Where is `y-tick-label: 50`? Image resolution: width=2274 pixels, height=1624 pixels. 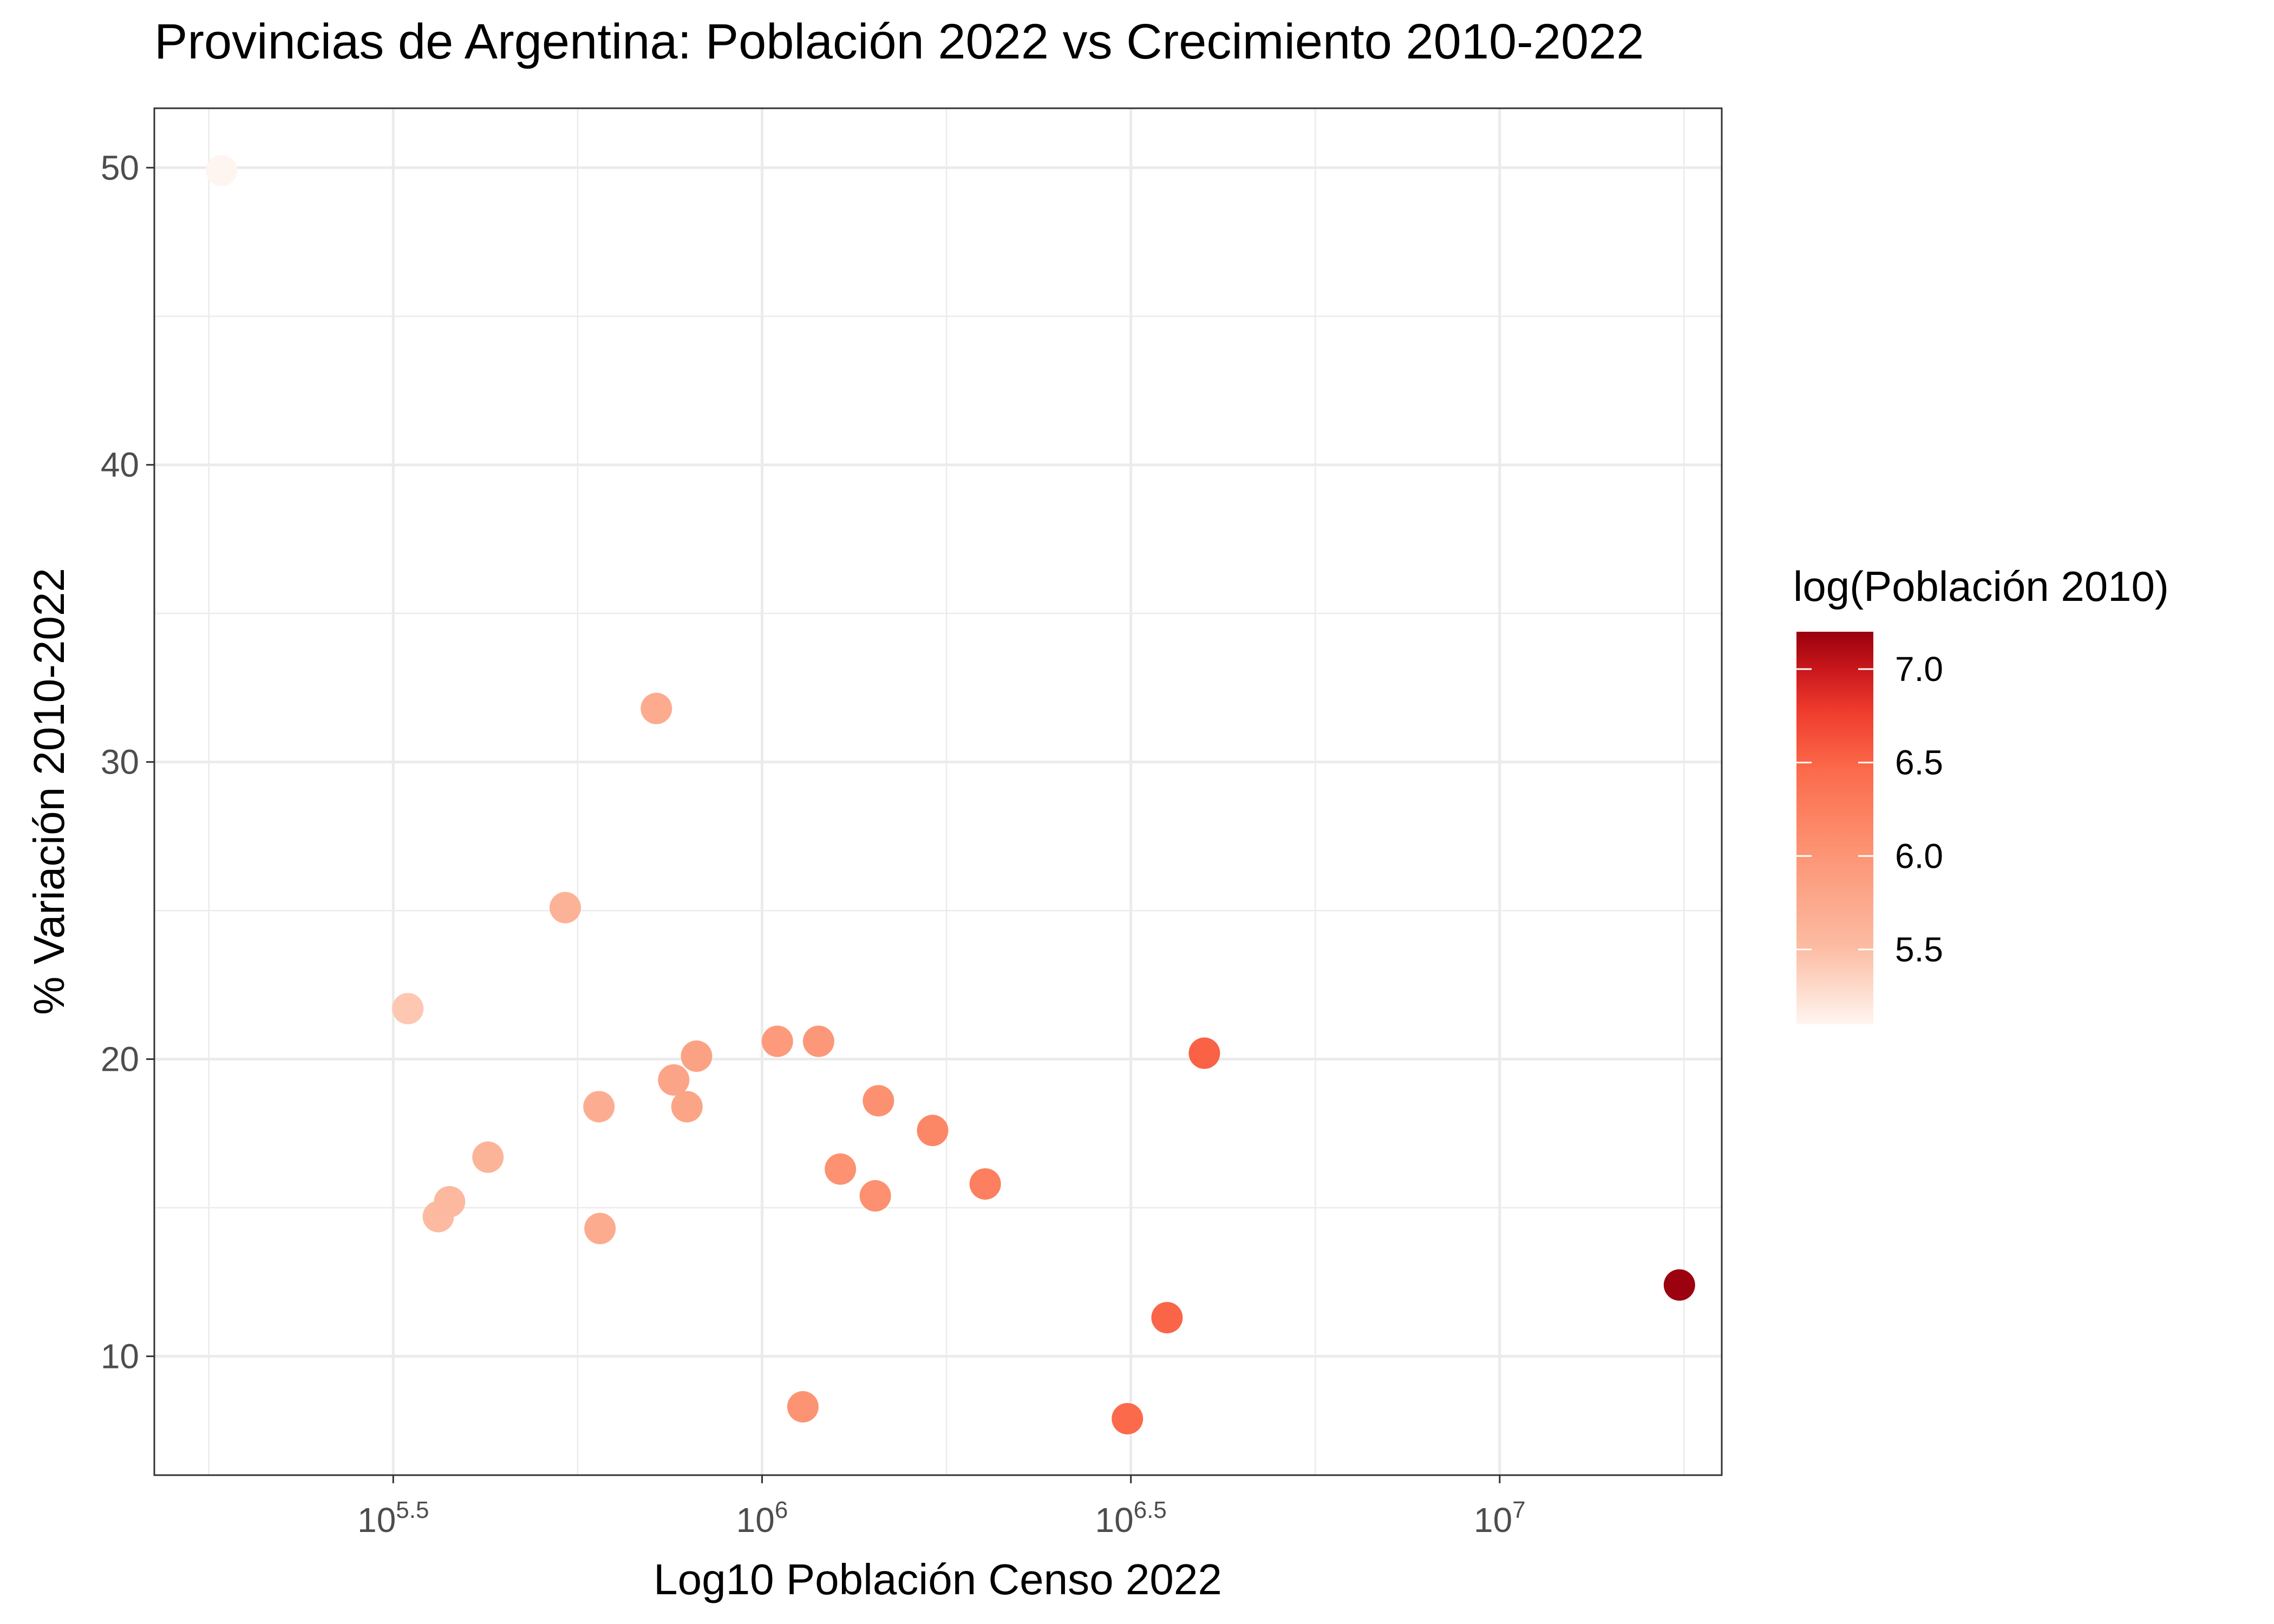 y-tick-label: 50 is located at coordinates (120, 167).